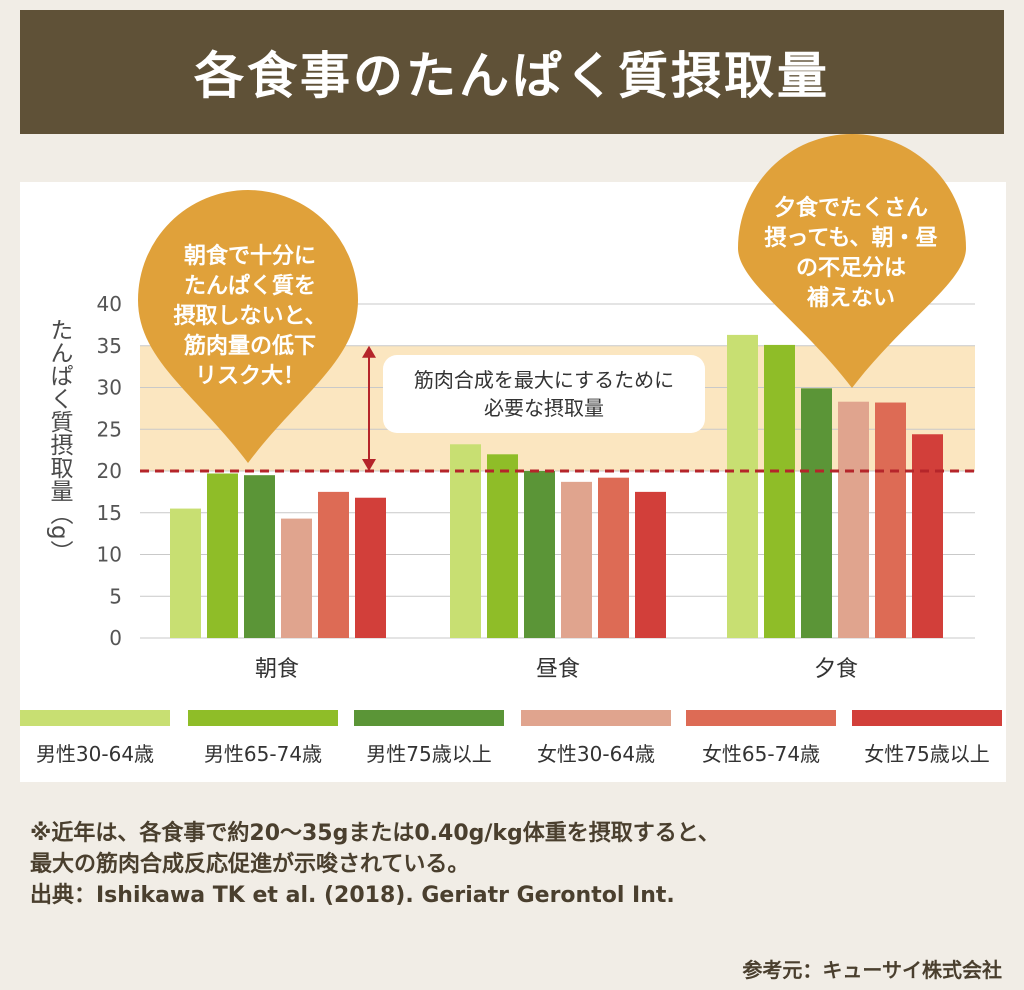  Describe the element at coordinates (59, 440) in the screenshot. I see `y-axis-label: たんぱく質摂取量（g）` at that location.